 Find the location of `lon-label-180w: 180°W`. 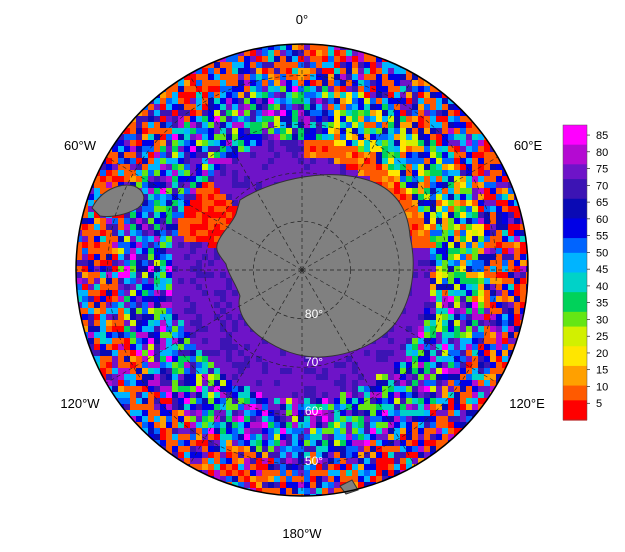

lon-label-180w: 180°W is located at coordinates (302, 533).